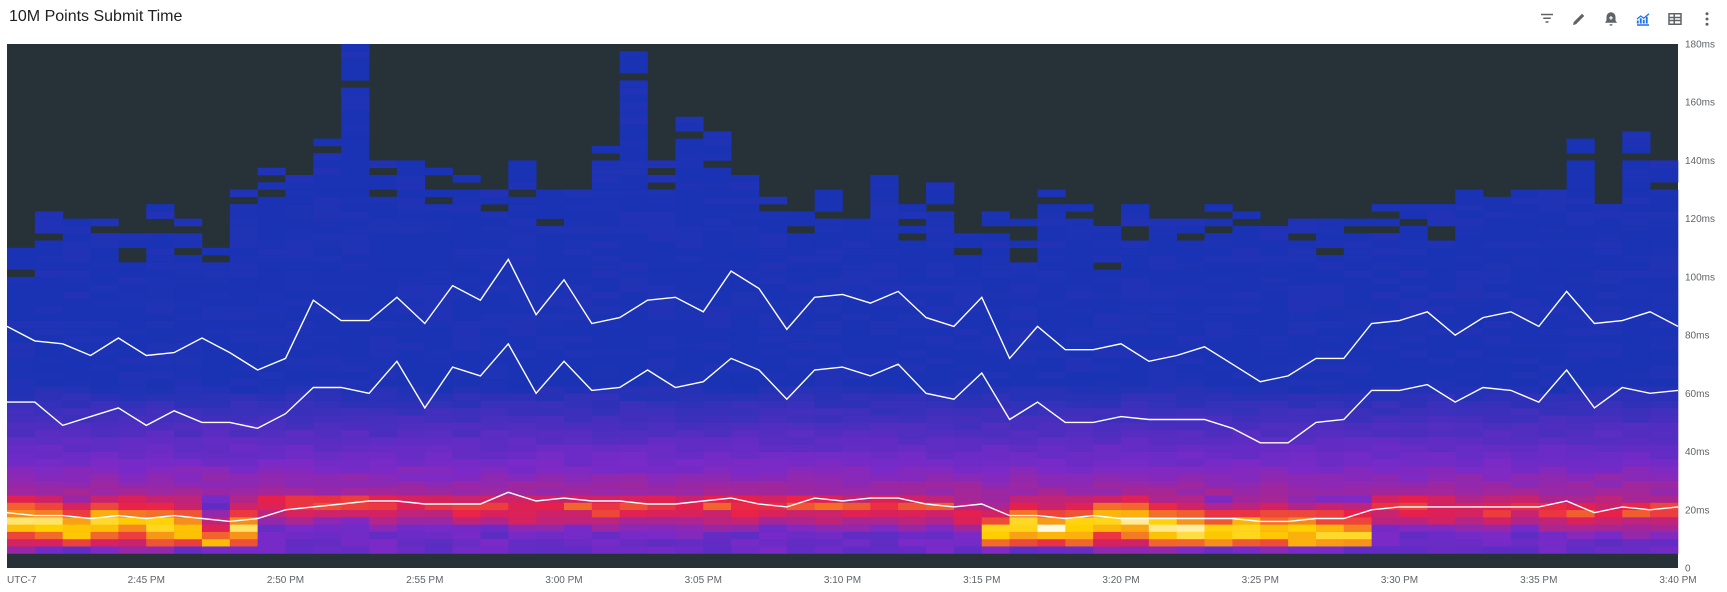  What do you see at coordinates (1707, 19) in the screenshot?
I see `more-options-button` at bounding box center [1707, 19].